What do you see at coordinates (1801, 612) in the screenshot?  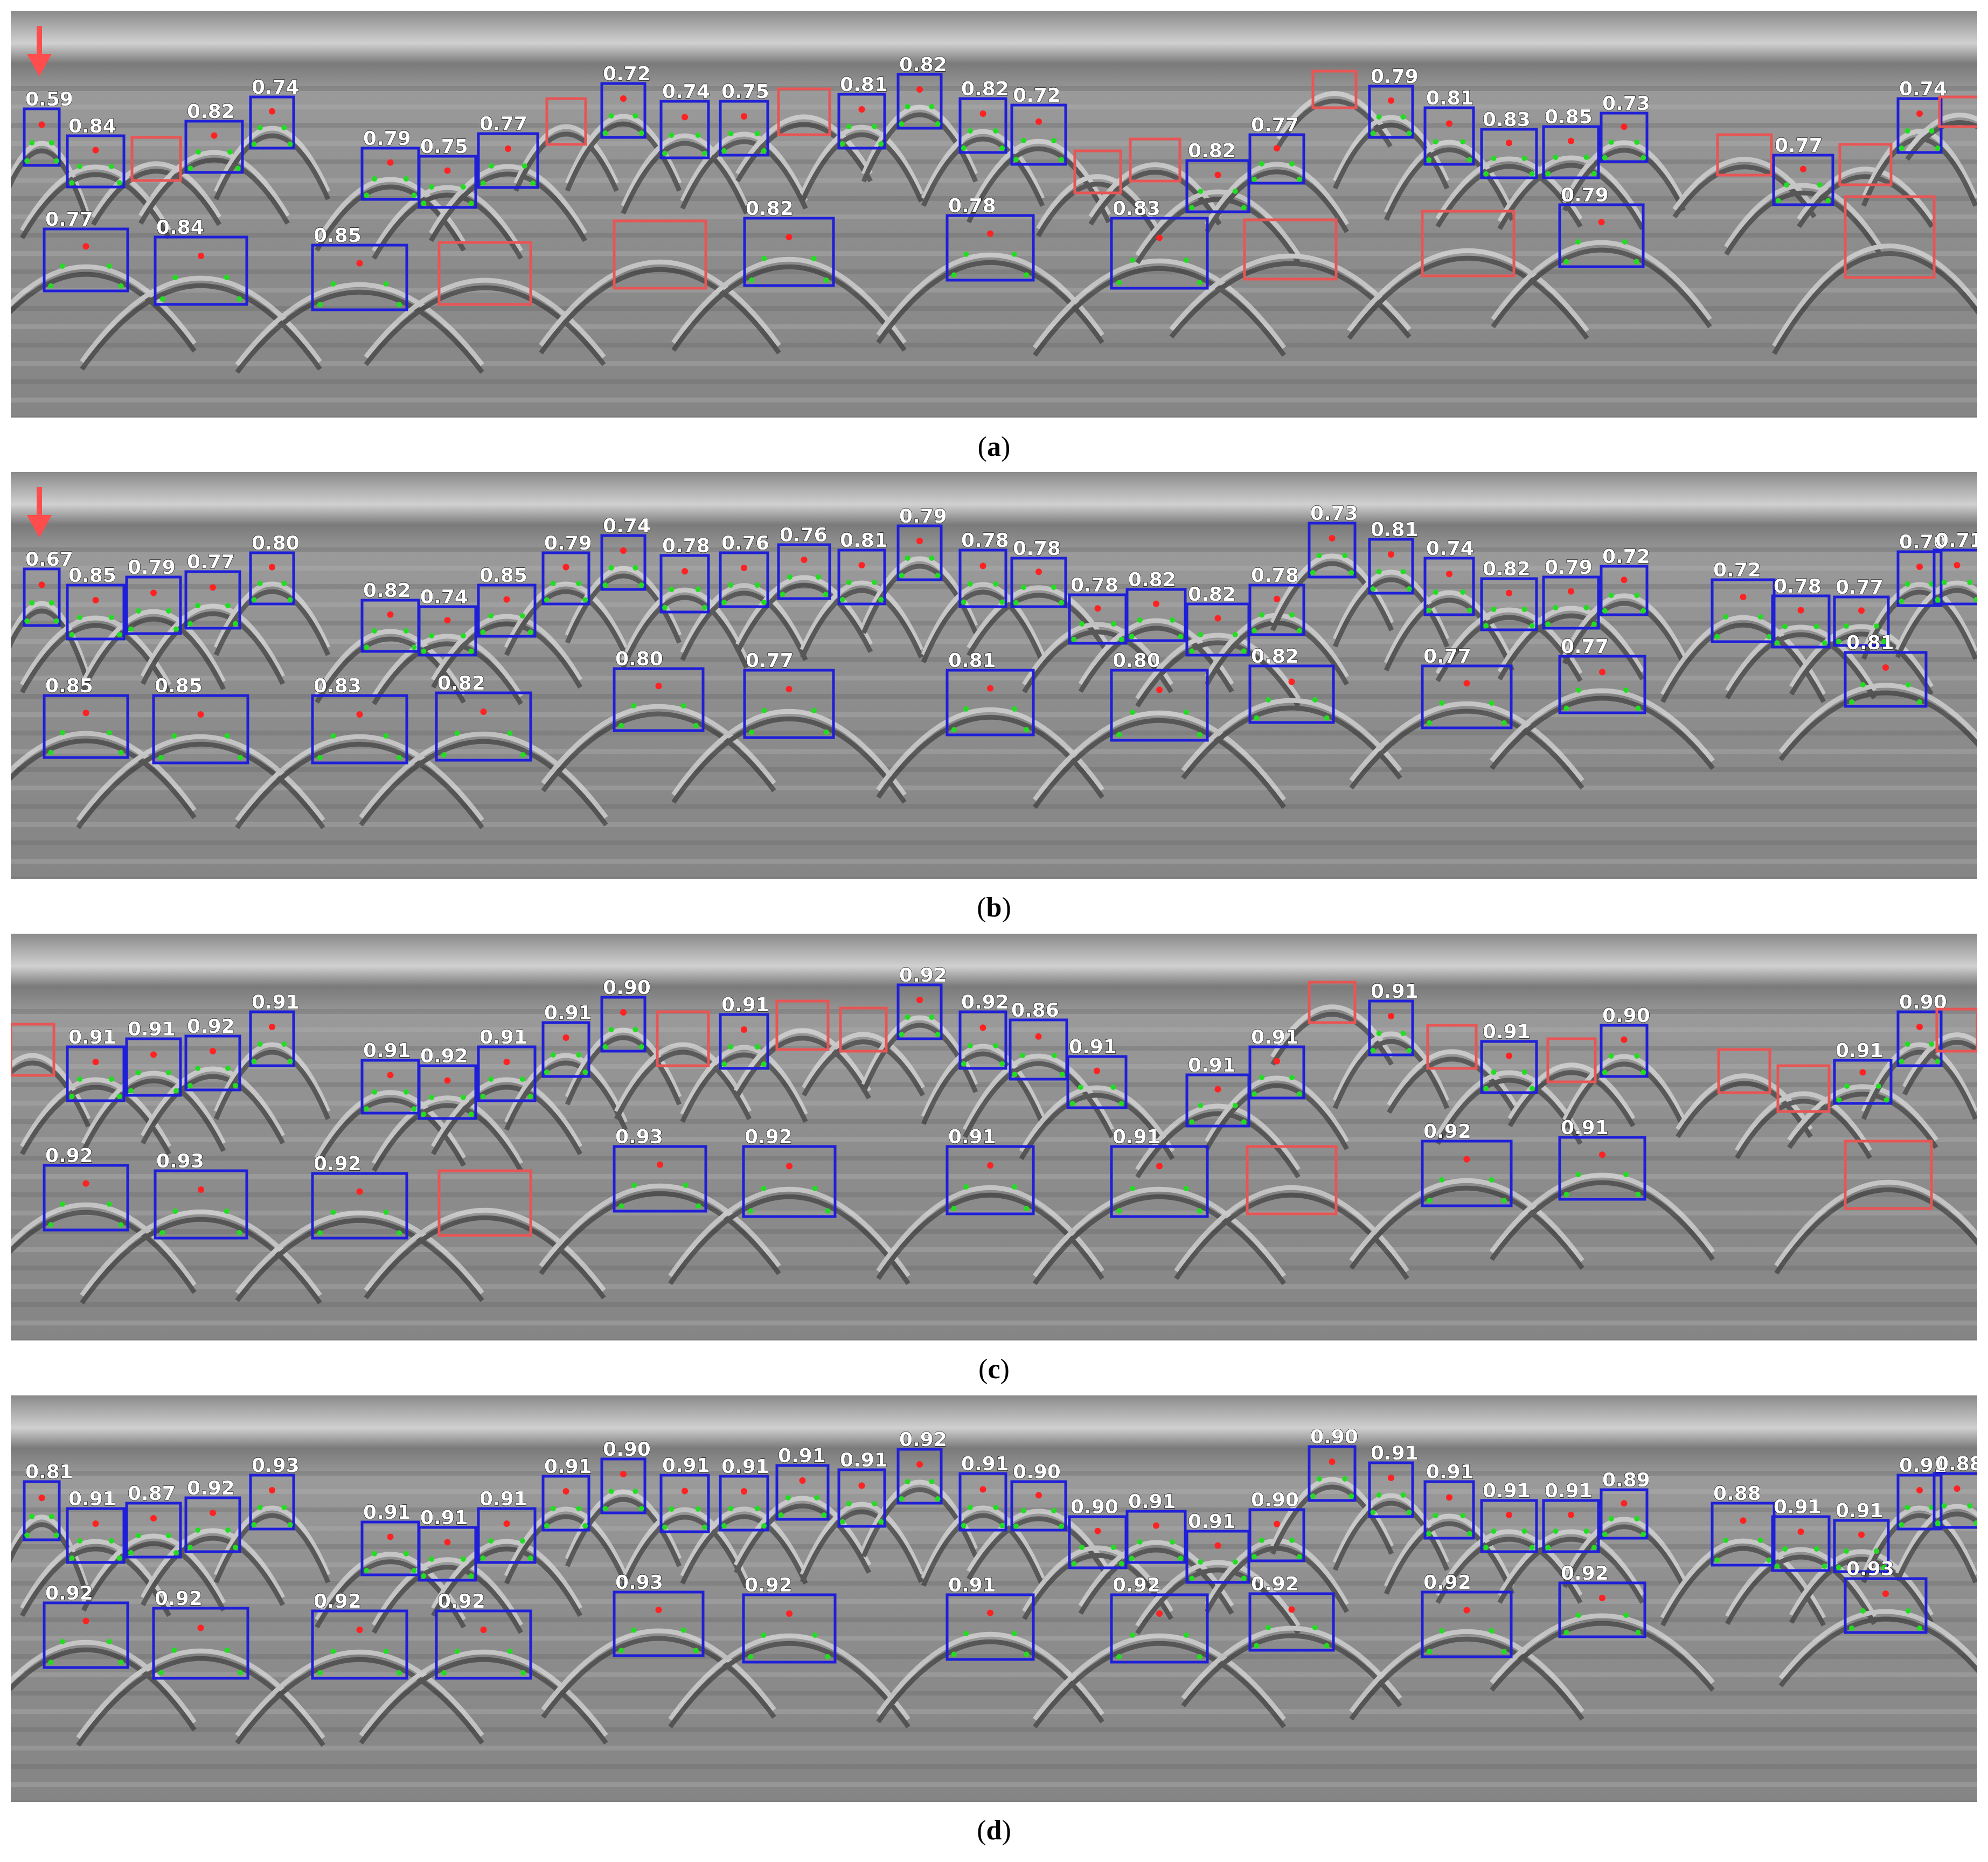 I see `detection-box: 0.78` at bounding box center [1801, 612].